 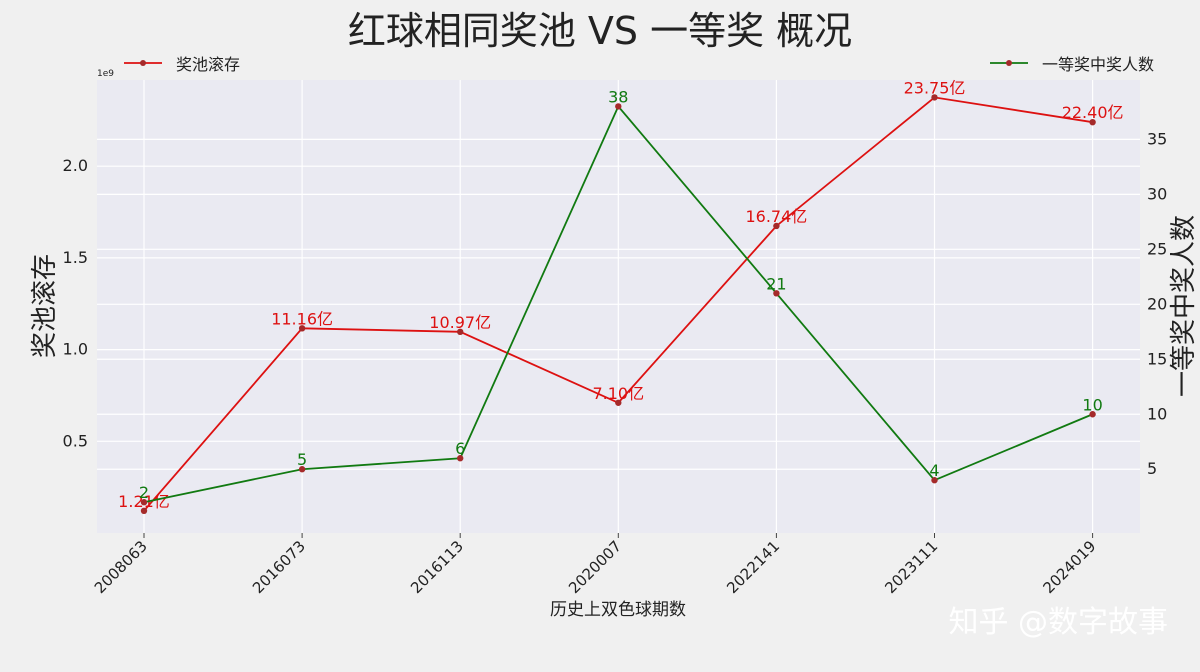 What do you see at coordinates (1009, 63) in the screenshot?
I see `legend-winners-marker` at bounding box center [1009, 63].